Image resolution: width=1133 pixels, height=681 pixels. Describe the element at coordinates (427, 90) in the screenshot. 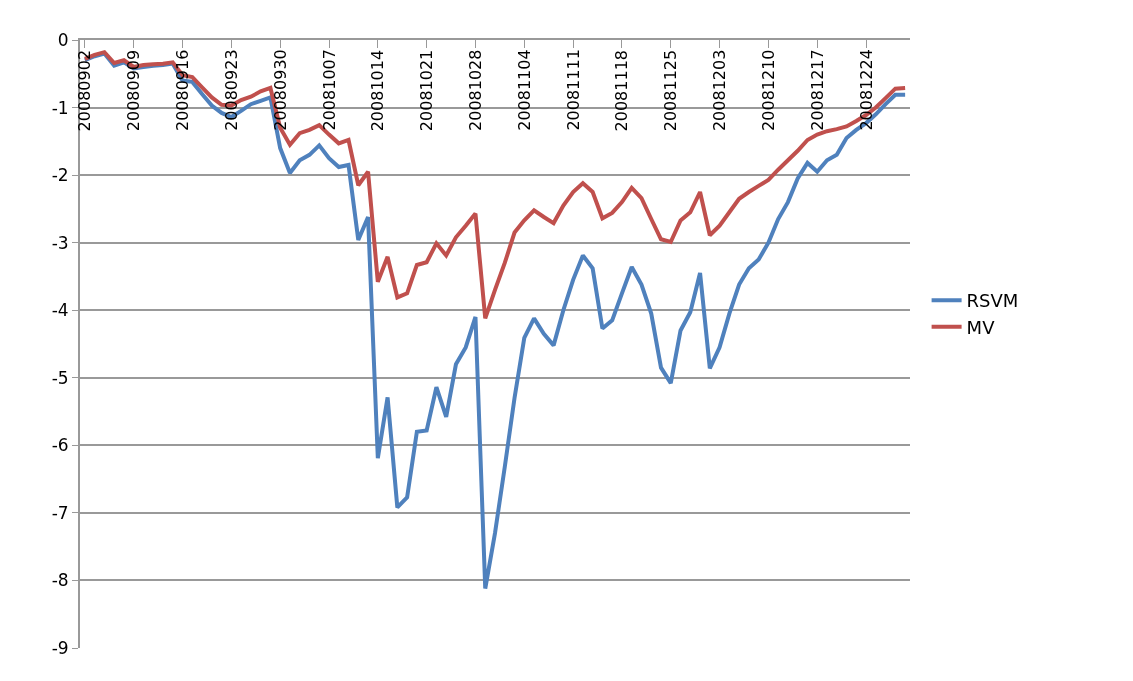

I see `x-tick-label: 20081021` at that location.